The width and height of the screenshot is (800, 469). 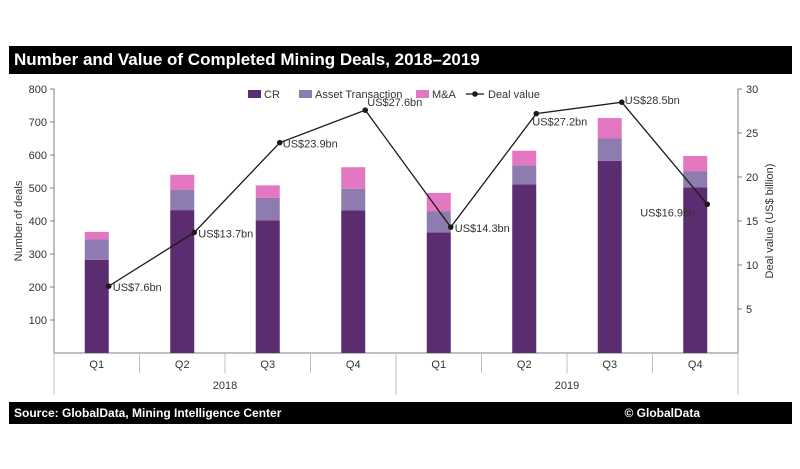 I want to click on y2-tick-label: 5, so click(x=749, y=310).